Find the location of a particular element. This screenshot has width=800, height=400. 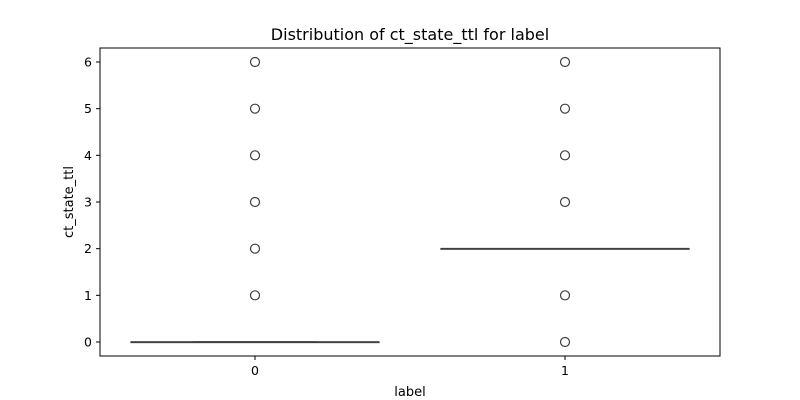

y-axis-ticks: 0 1 2 3 4 5 6 is located at coordinates (92, 202).